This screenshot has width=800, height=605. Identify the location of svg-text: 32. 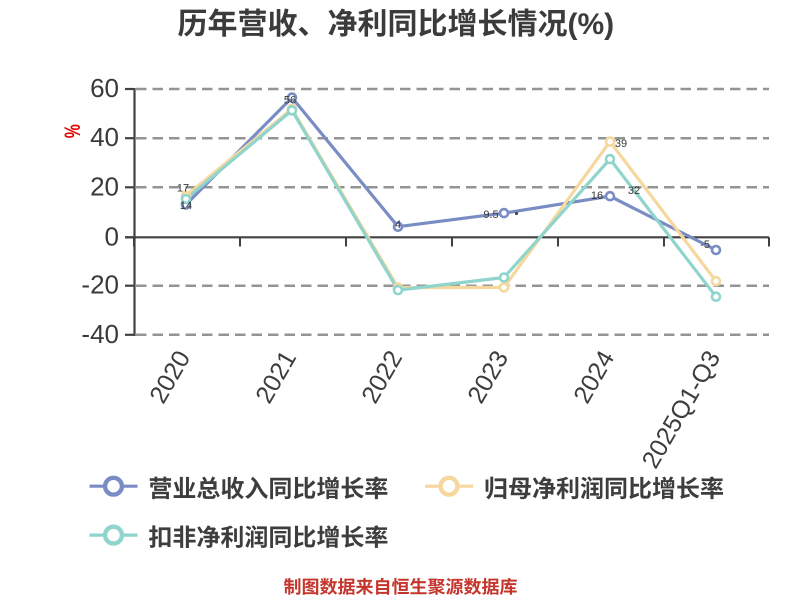
(634, 191).